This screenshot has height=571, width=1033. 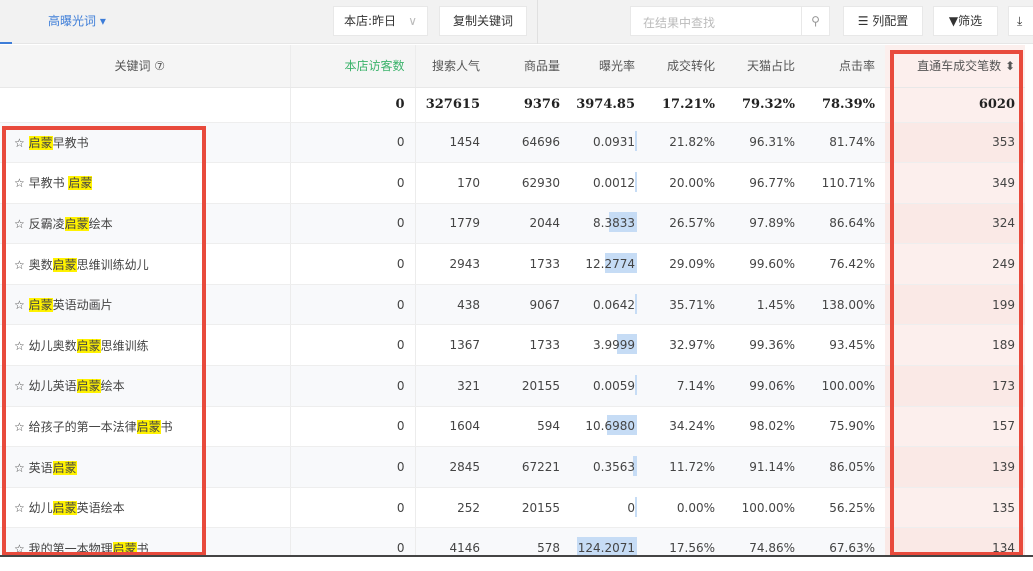 What do you see at coordinates (145, 183) in the screenshot?
I see `keyword-cell: ☆ 早教书 启蒙` at bounding box center [145, 183].